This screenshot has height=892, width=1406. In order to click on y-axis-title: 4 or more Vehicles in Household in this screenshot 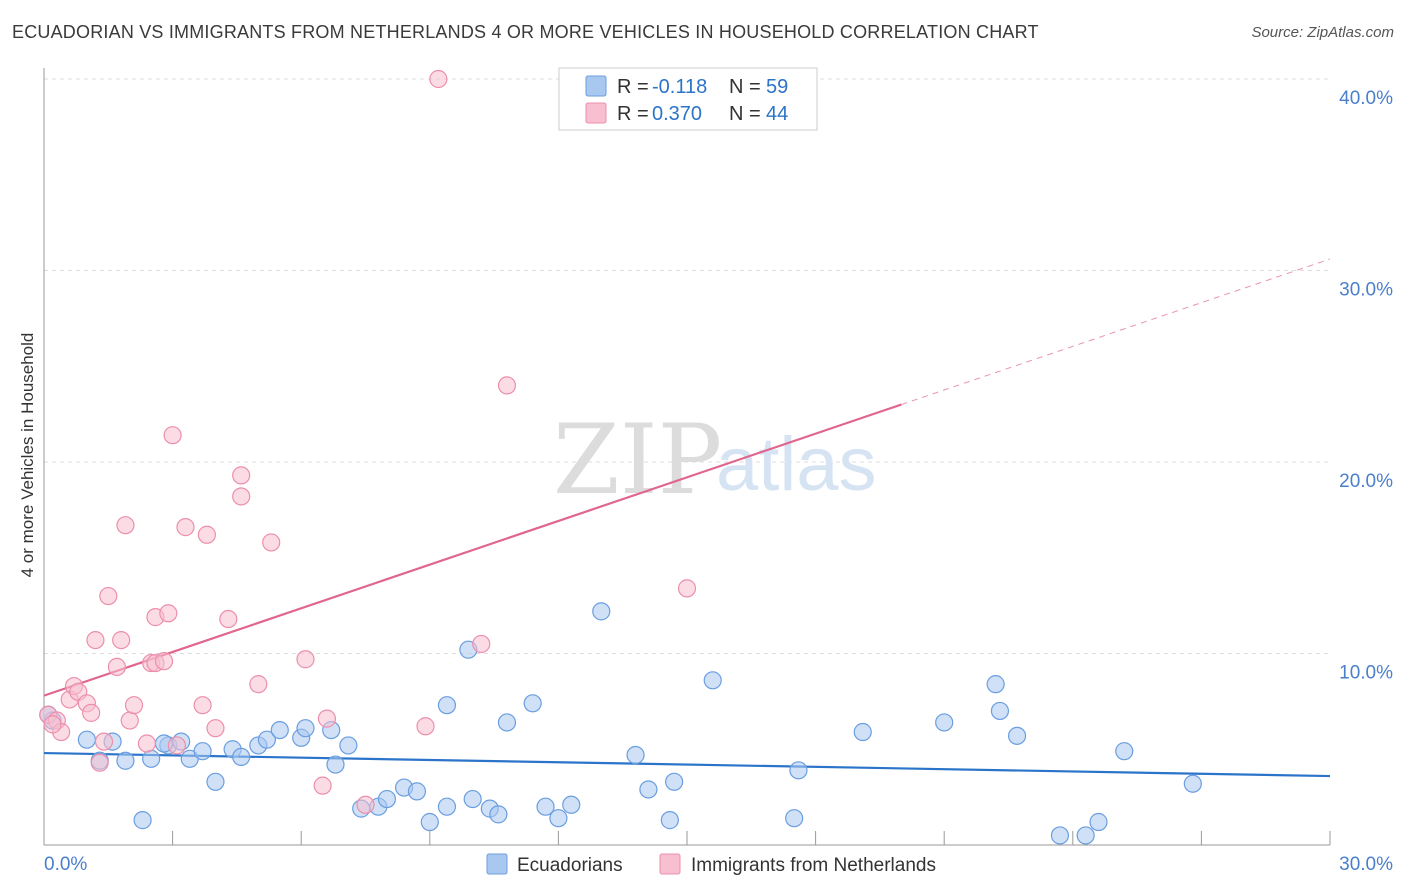, I will do `click(27, 455)`.